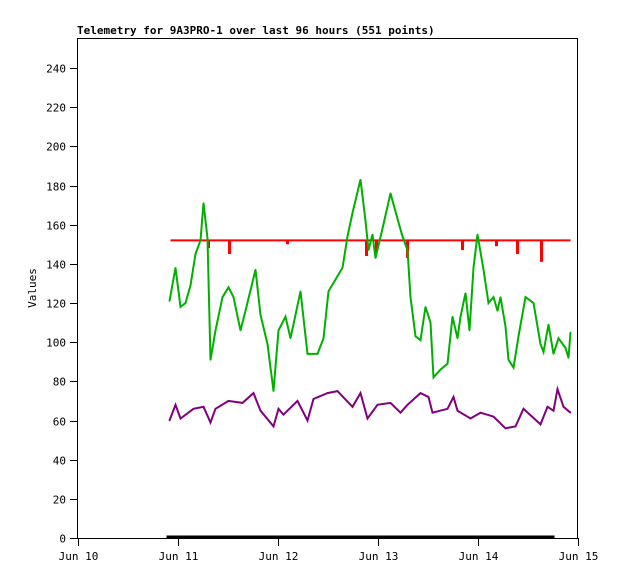 This screenshot has width=618, height=579. Describe the element at coordinates (59, 382) in the screenshot. I see `y-tick-label: 80` at that location.